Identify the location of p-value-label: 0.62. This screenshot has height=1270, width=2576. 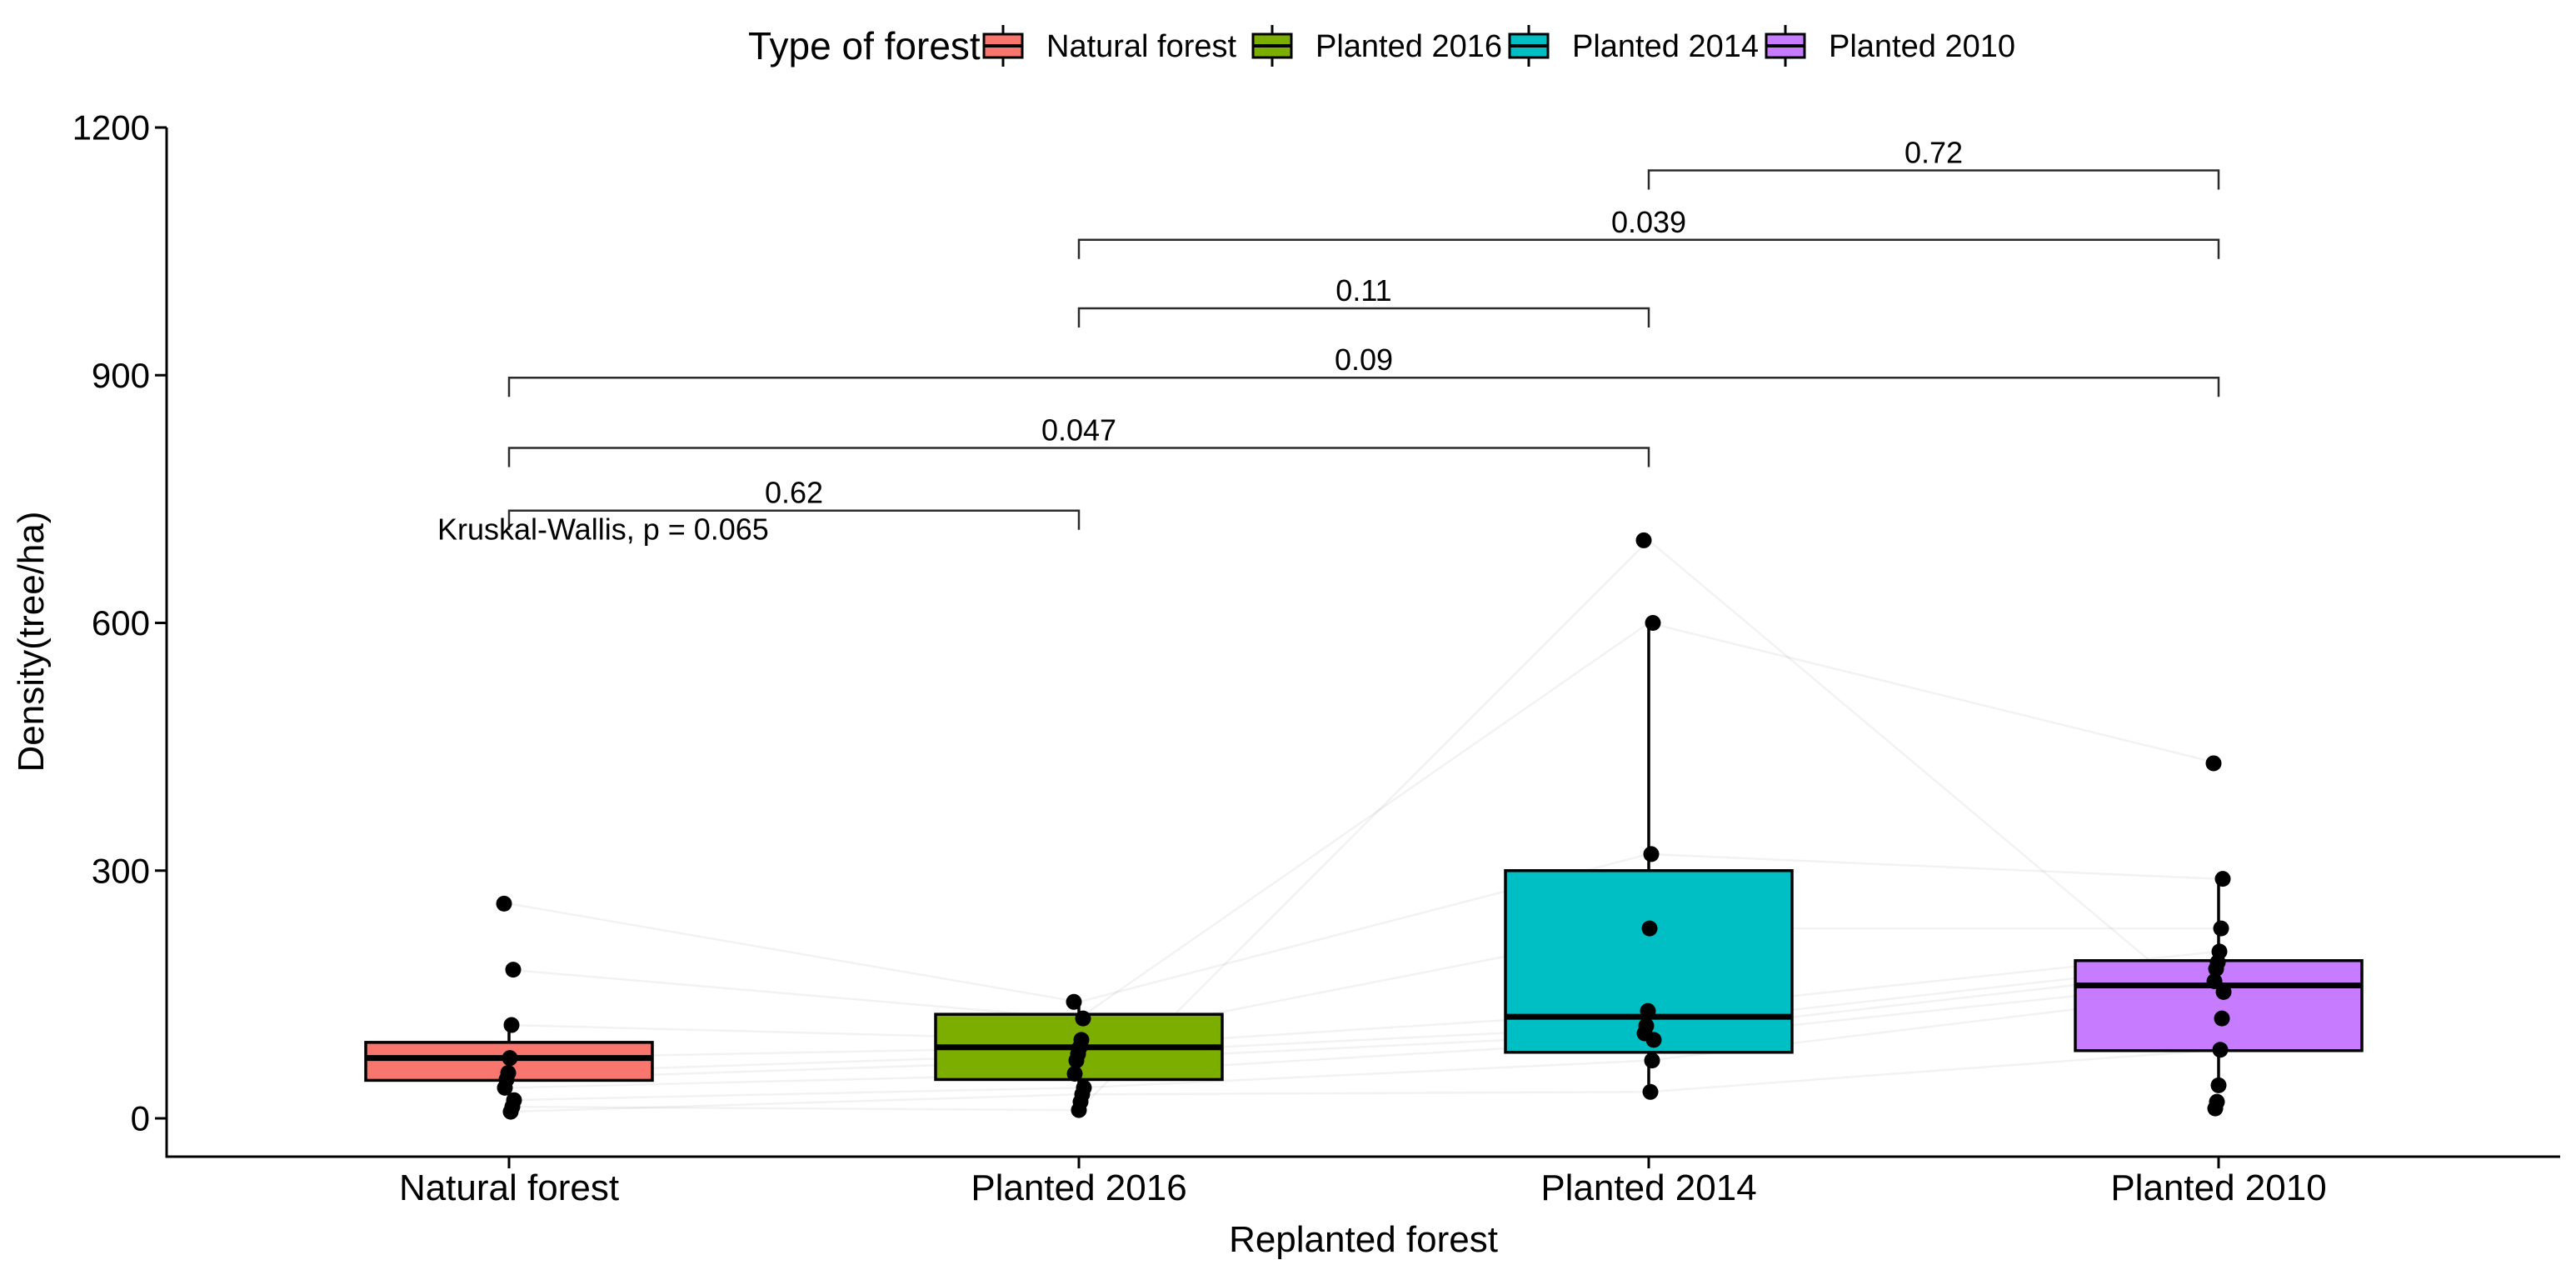
(794, 493).